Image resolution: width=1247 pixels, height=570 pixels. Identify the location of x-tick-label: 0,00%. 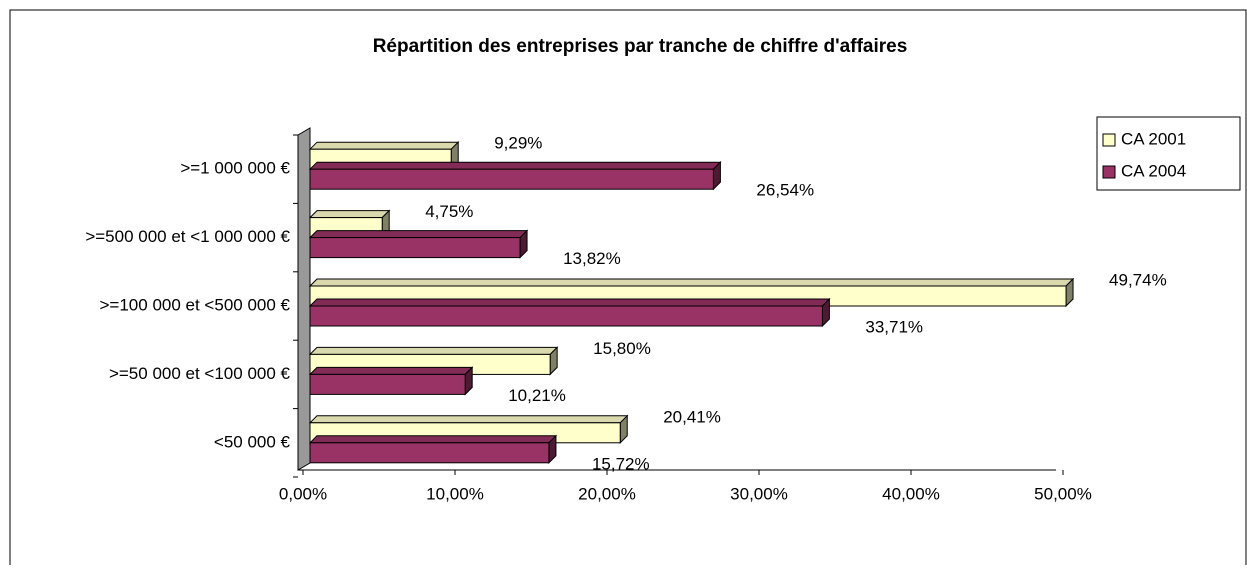
(303, 493).